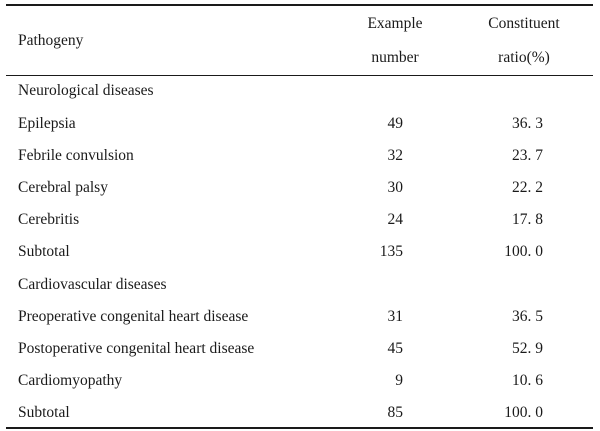 This screenshot has height=431, width=600. I want to click on row-example-number: 30, so click(395, 187).